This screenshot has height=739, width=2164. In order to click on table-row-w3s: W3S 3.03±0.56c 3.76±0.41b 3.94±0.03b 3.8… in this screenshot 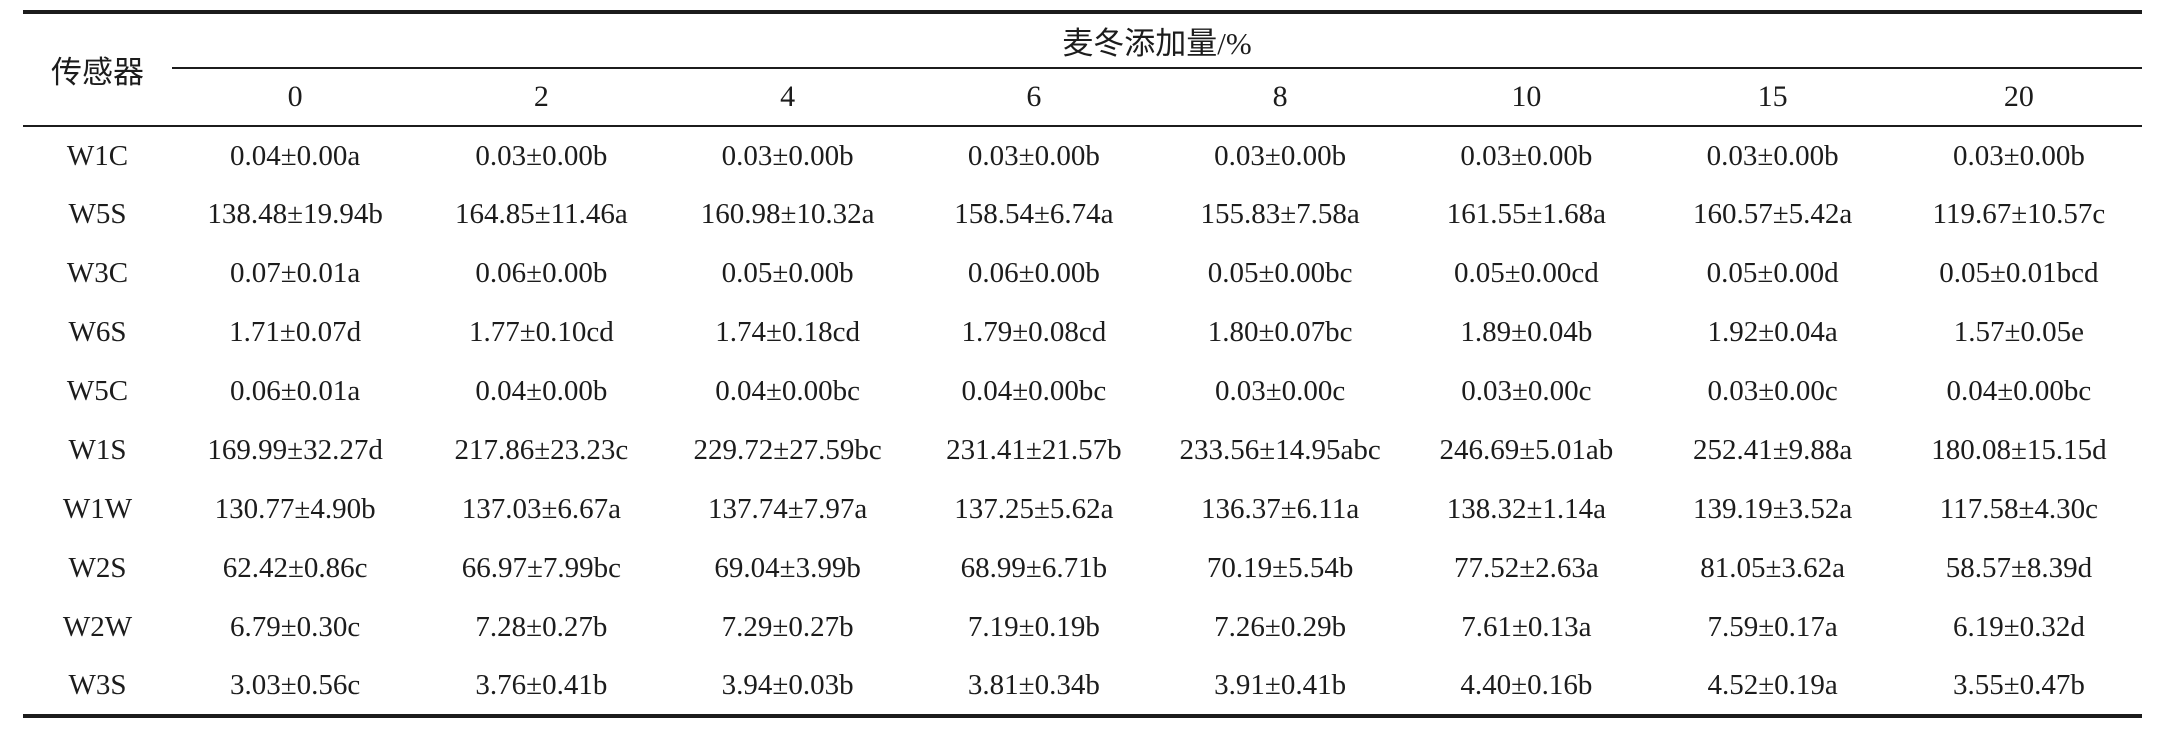, I will do `click(1082, 686)`.